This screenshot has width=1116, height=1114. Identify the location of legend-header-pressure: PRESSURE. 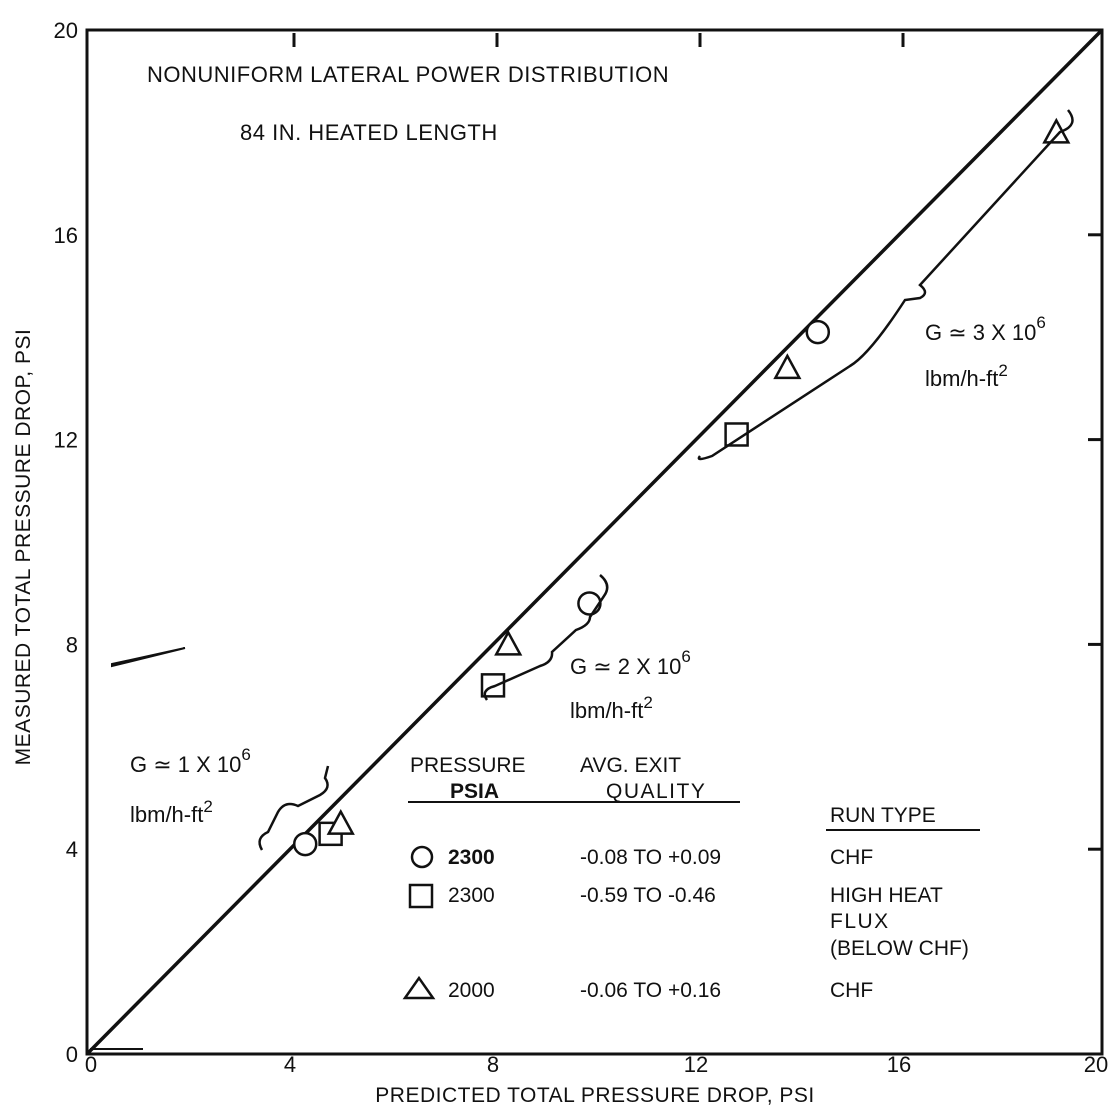
(468, 765).